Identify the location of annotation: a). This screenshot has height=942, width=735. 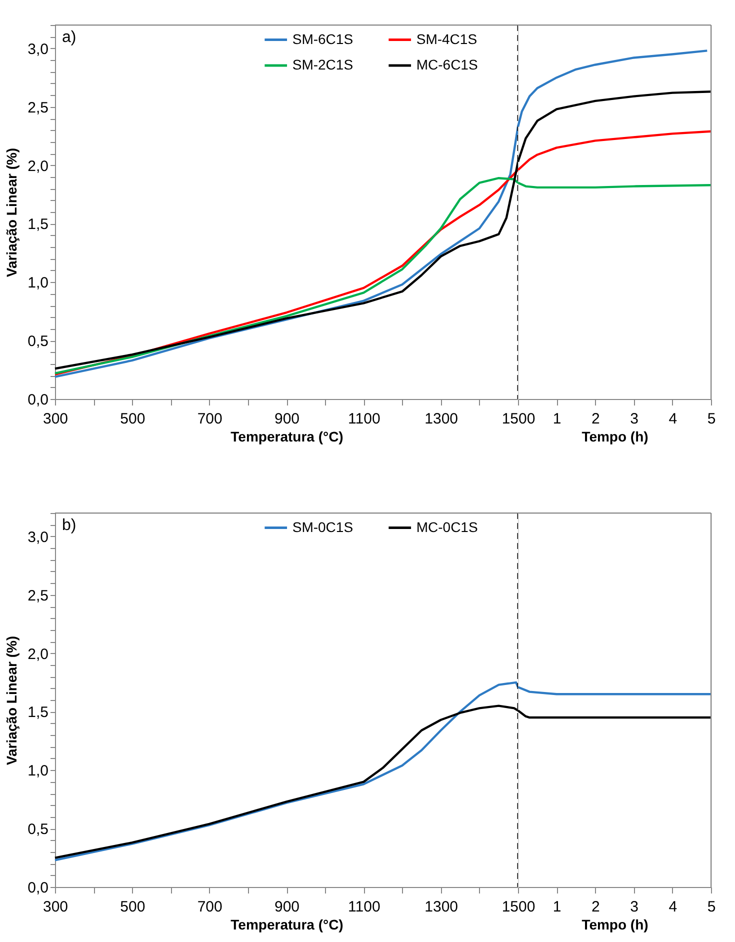
(69, 37).